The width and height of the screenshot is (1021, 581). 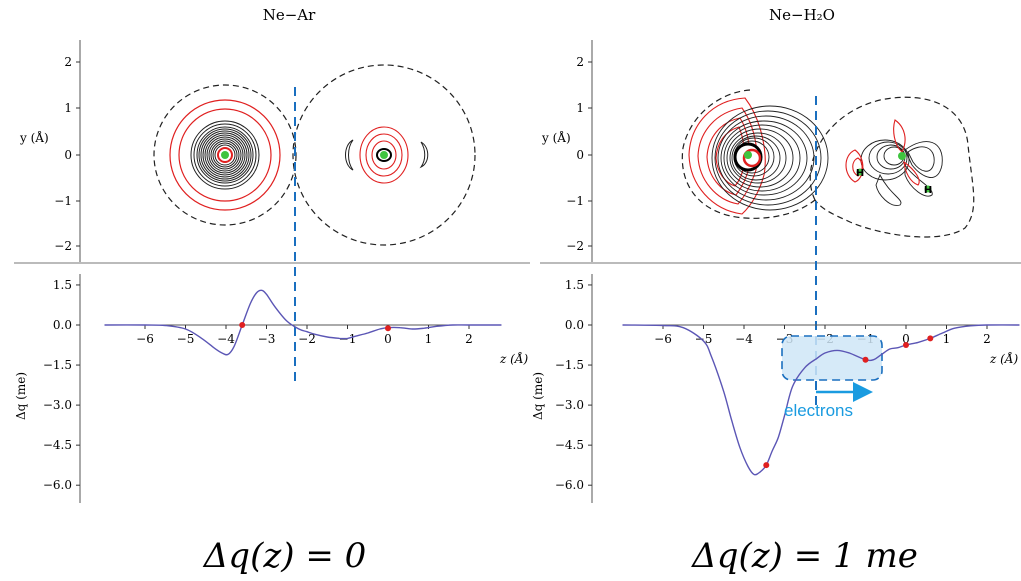 What do you see at coordinates (804, 556) in the screenshot?
I see `caption: Δq(z) = 1 me` at bounding box center [804, 556].